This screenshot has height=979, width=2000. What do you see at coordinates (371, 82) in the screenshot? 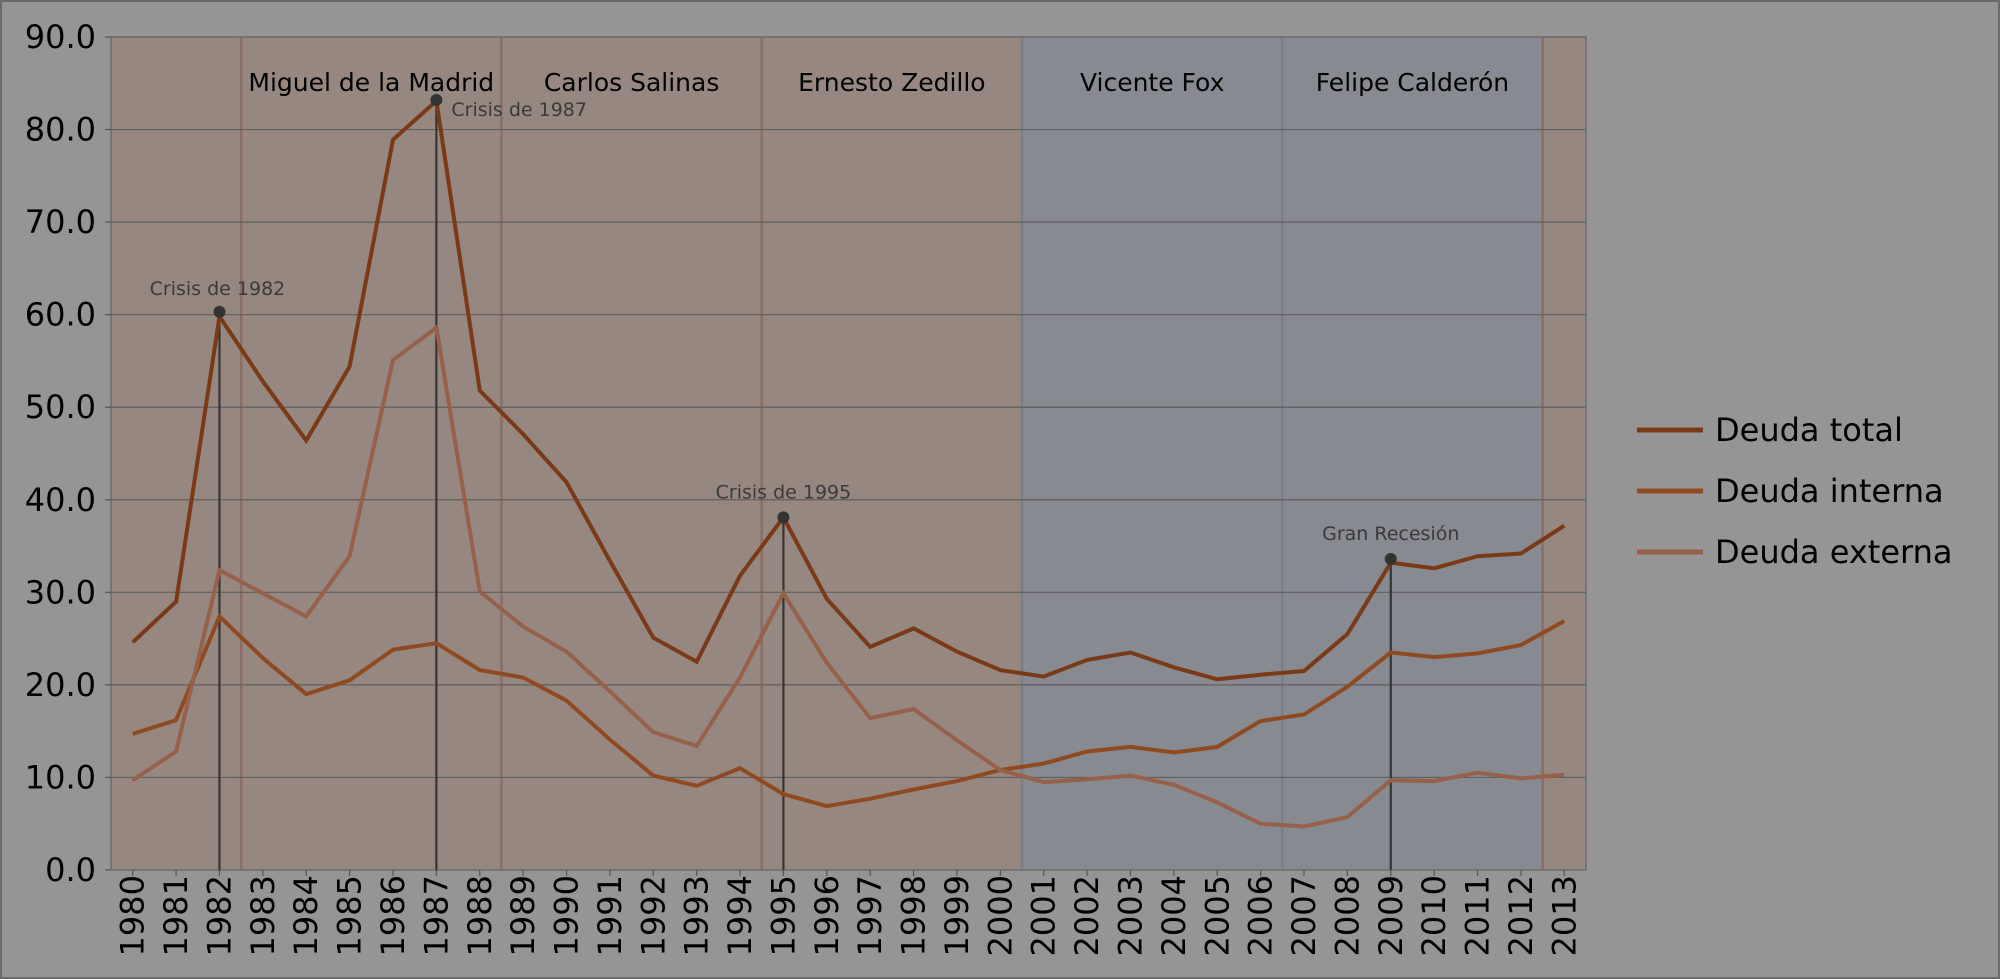
I see `period-label: Miguel de la Madrid` at bounding box center [371, 82].